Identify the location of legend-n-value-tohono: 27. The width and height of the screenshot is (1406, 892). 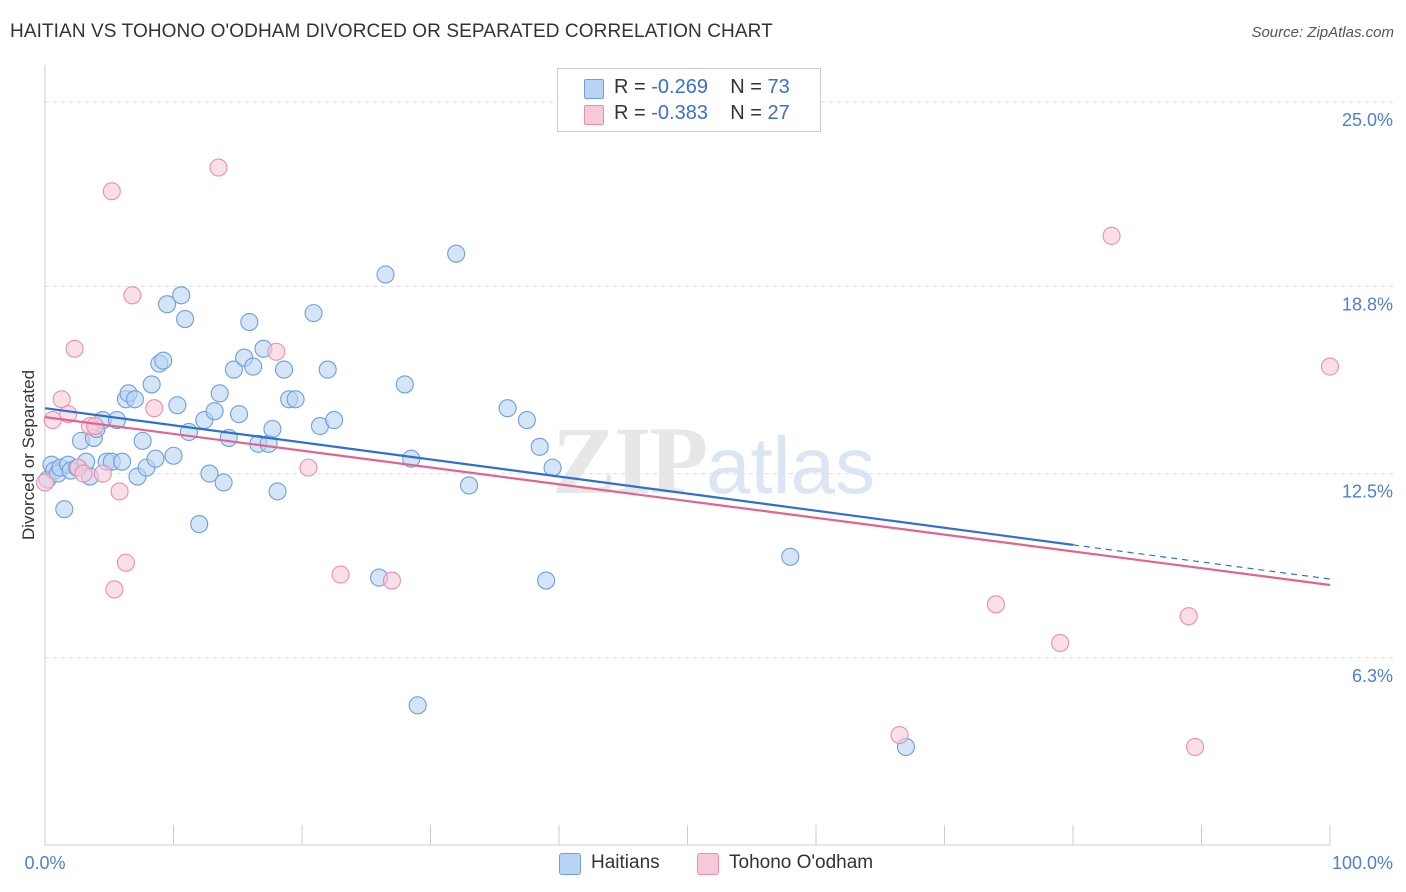
(778, 113).